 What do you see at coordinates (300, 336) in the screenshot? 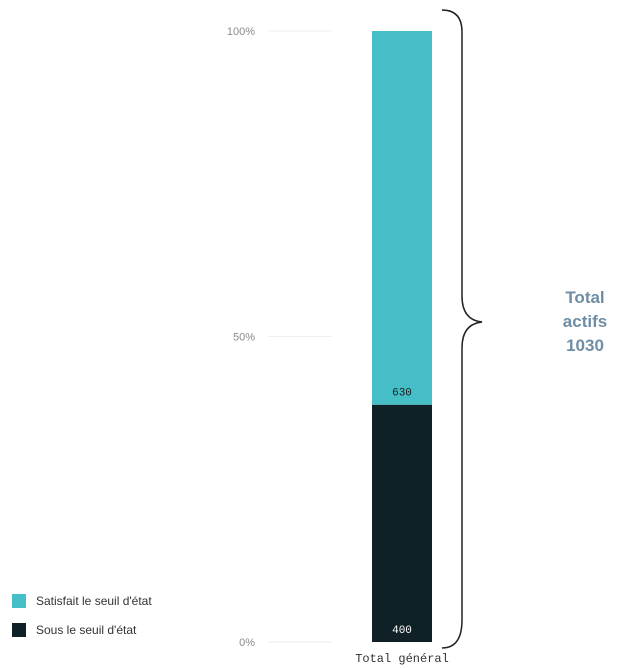
I see `gridlines` at bounding box center [300, 336].